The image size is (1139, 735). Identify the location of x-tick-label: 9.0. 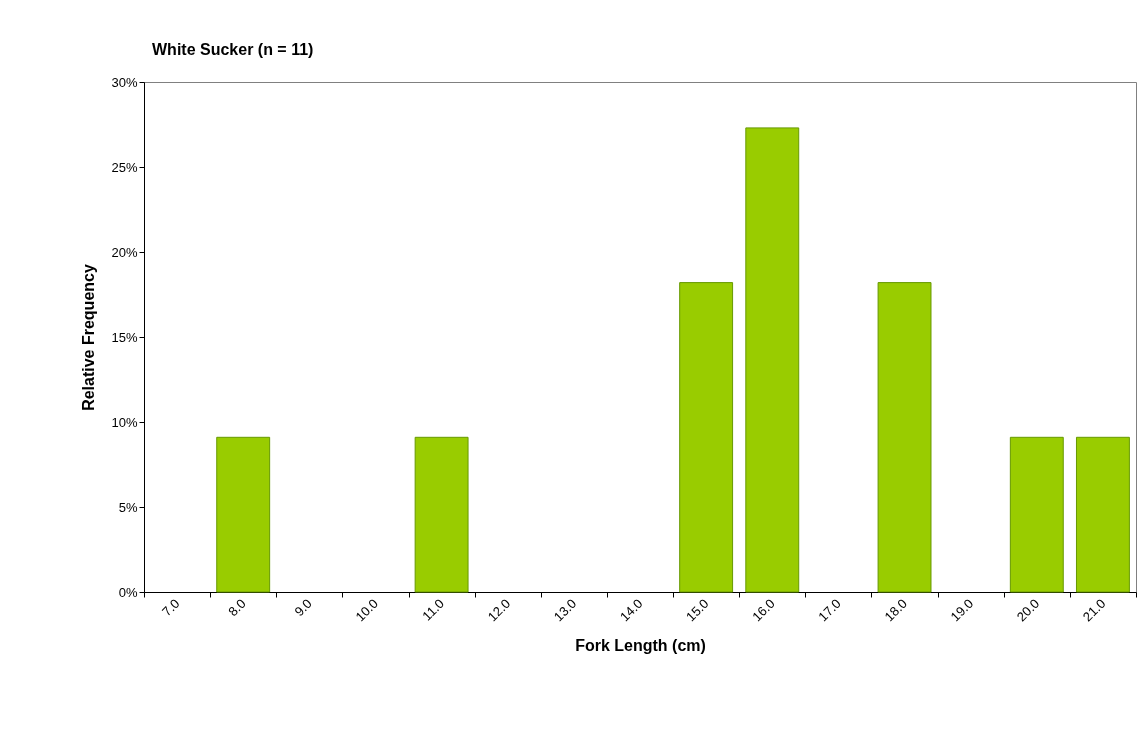
(303, 607).